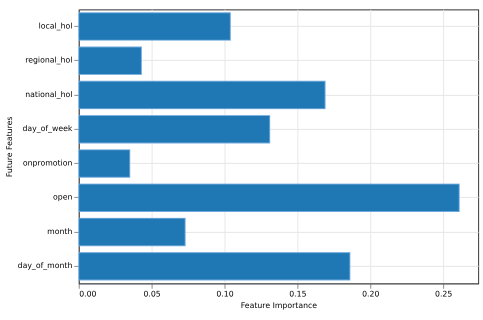 The image size is (483, 320). What do you see at coordinates (279, 305) in the screenshot?
I see `x-axis-title: Feature Importance` at bounding box center [279, 305].